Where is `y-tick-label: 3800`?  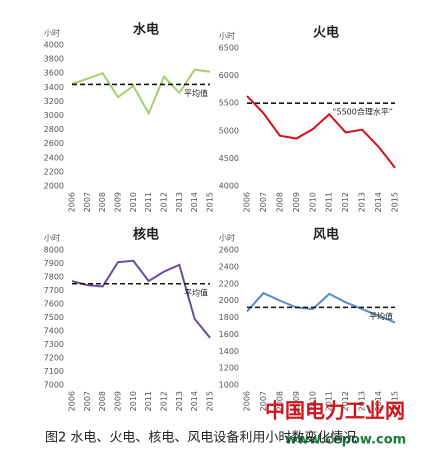
y-tick-label: 3800 is located at coordinates (54, 59).